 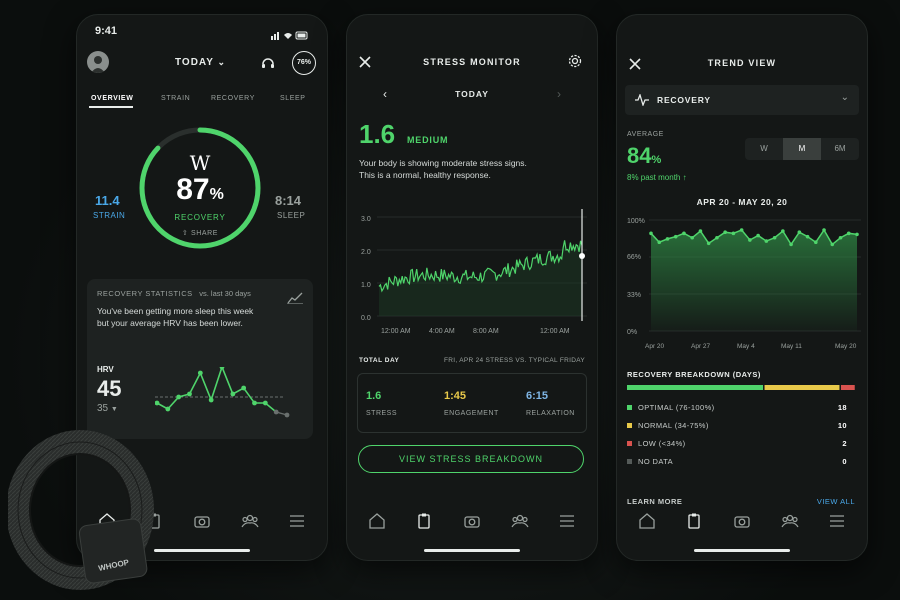 I want to click on tab-strain: STRAIN, so click(x=176, y=98).